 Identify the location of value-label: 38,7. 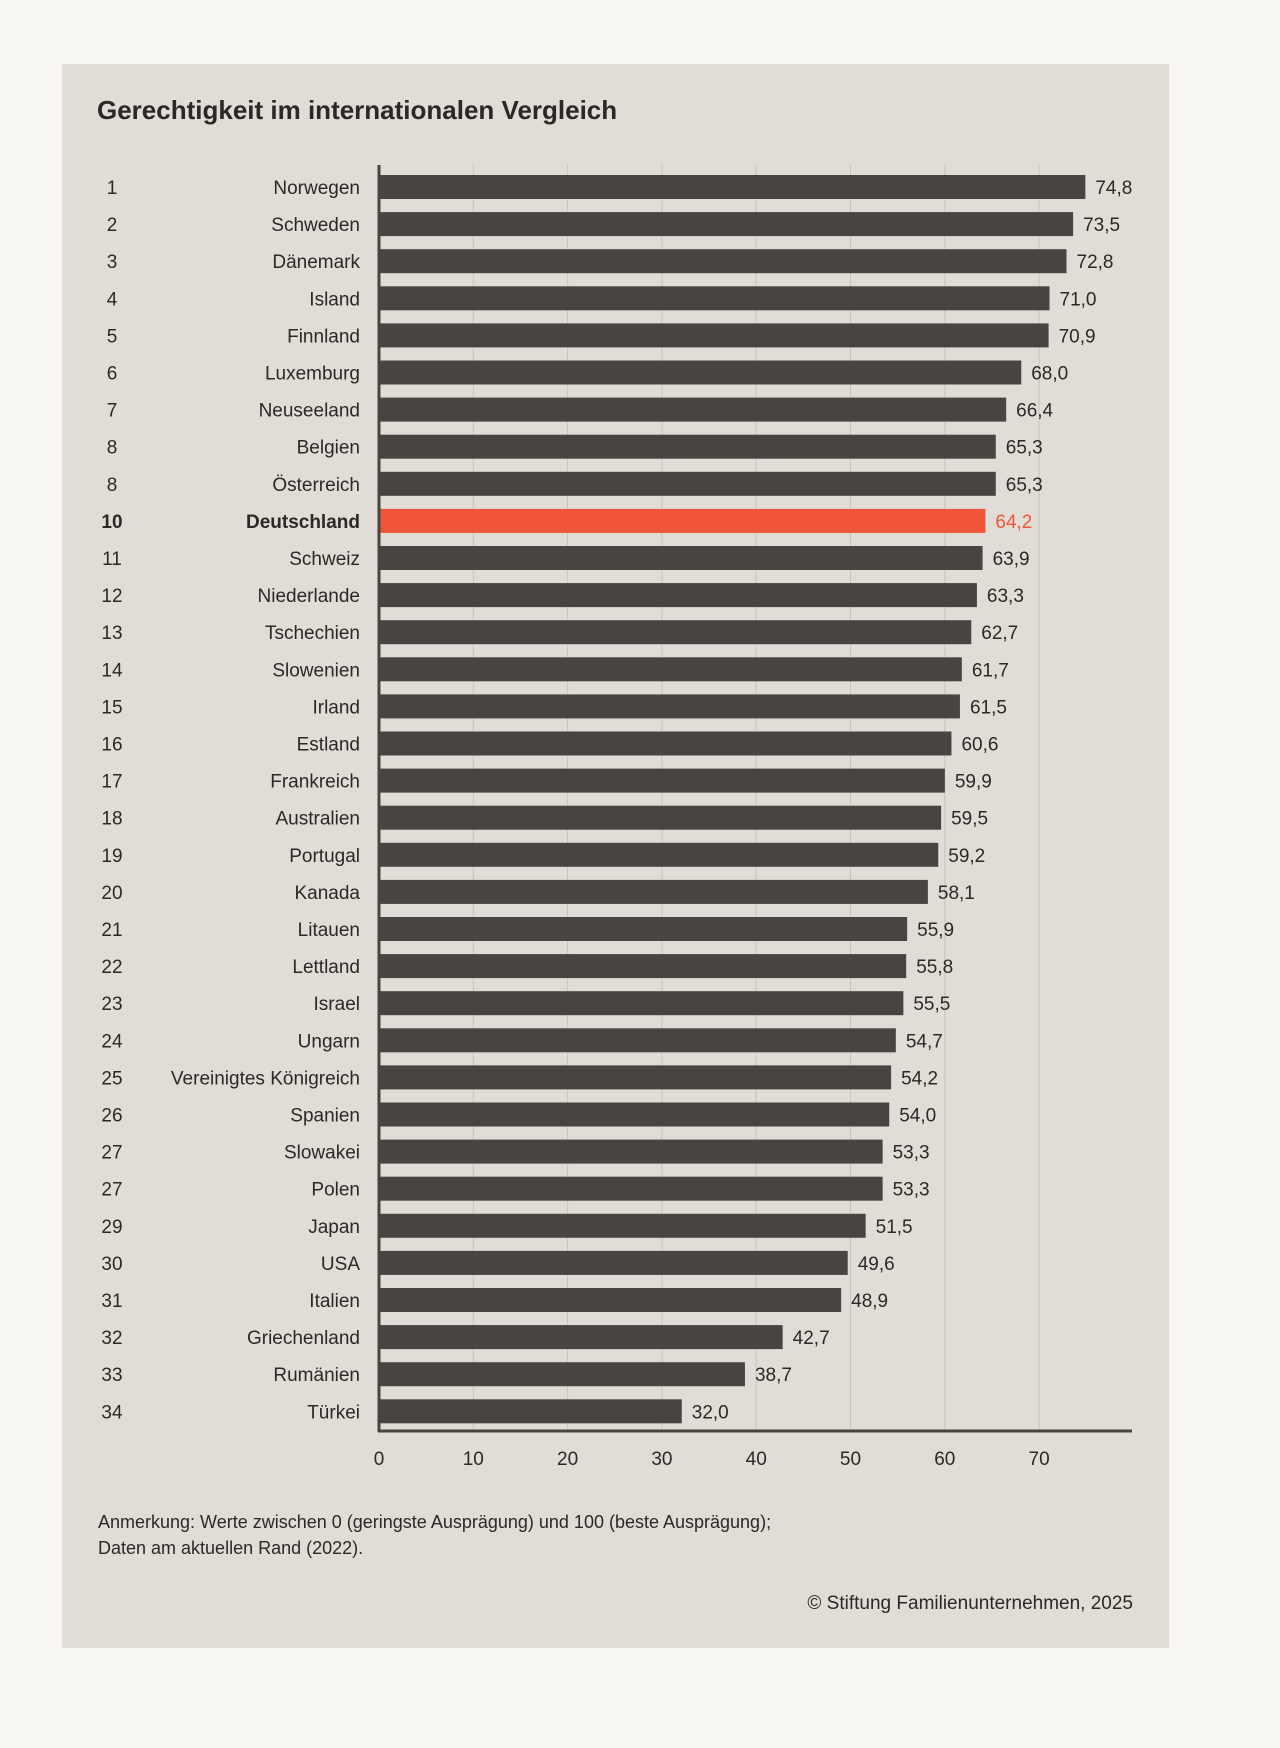
(773, 1375).